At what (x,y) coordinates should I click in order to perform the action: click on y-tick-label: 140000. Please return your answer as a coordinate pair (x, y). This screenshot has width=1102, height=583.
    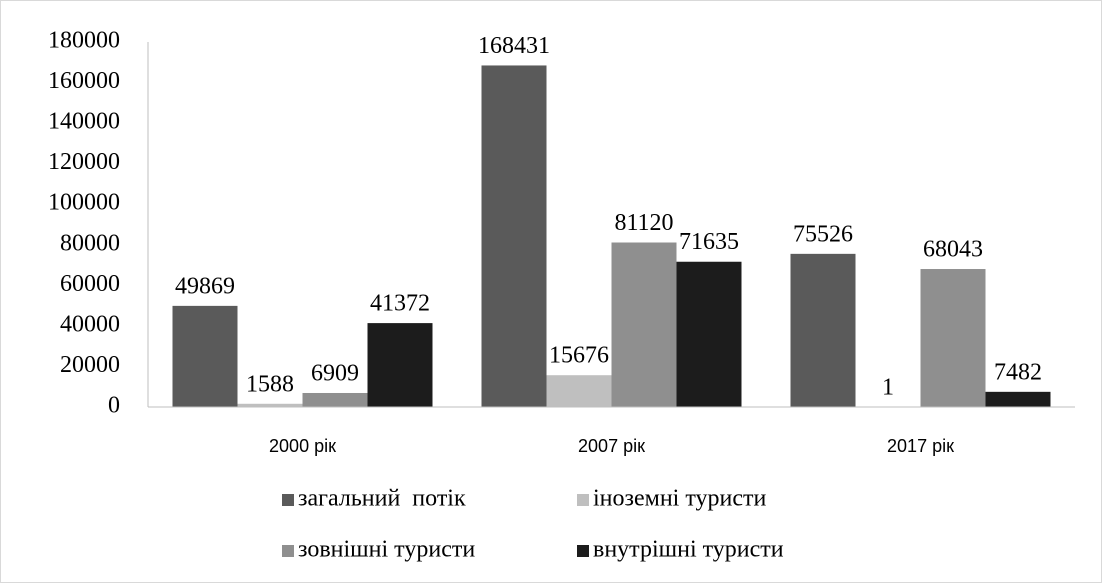
    Looking at the image, I should click on (84, 122).